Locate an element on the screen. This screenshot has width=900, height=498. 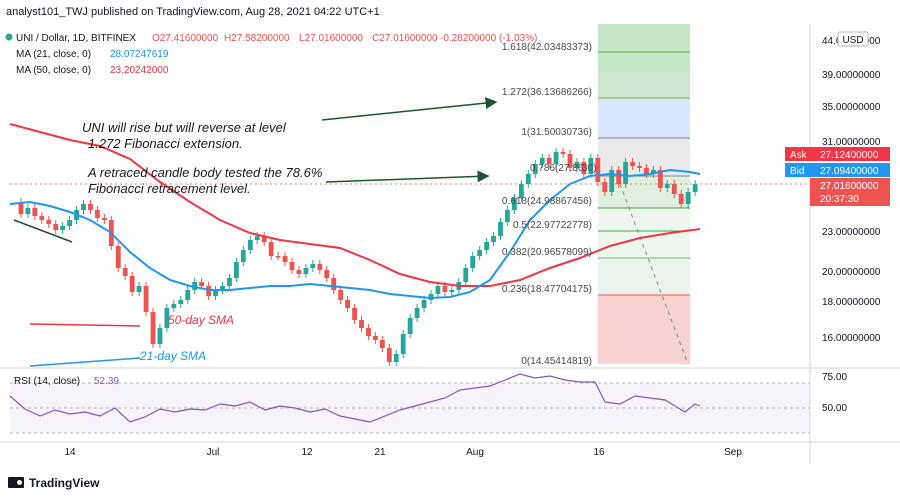
change-value: -0.28200000 (-1.03%) is located at coordinates (488, 38).